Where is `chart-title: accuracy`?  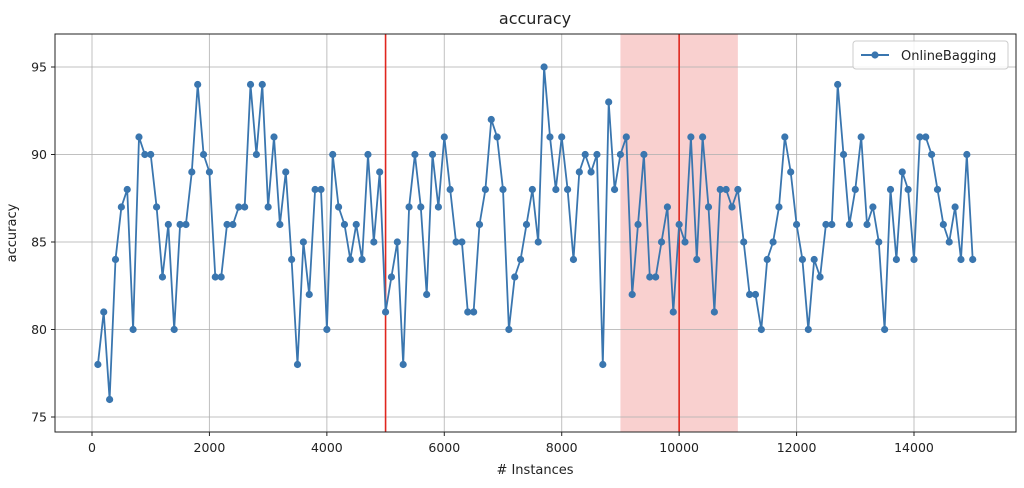
chart-title: accuracy is located at coordinates (535, 18).